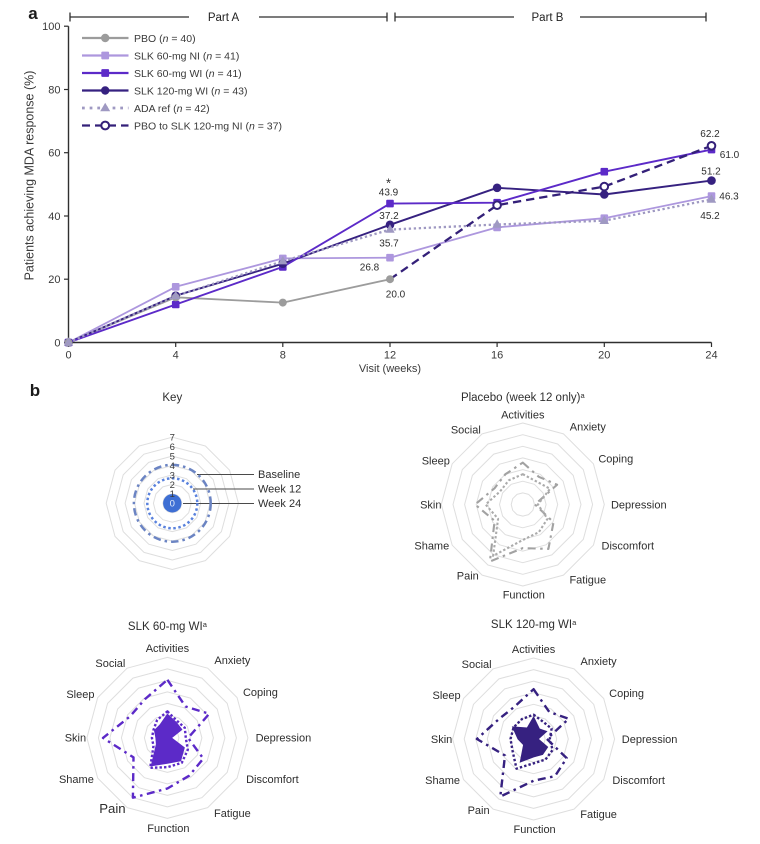 The image size is (760, 844). Describe the element at coordinates (224, 18) in the screenshot. I see `svg-text: Part A` at that location.